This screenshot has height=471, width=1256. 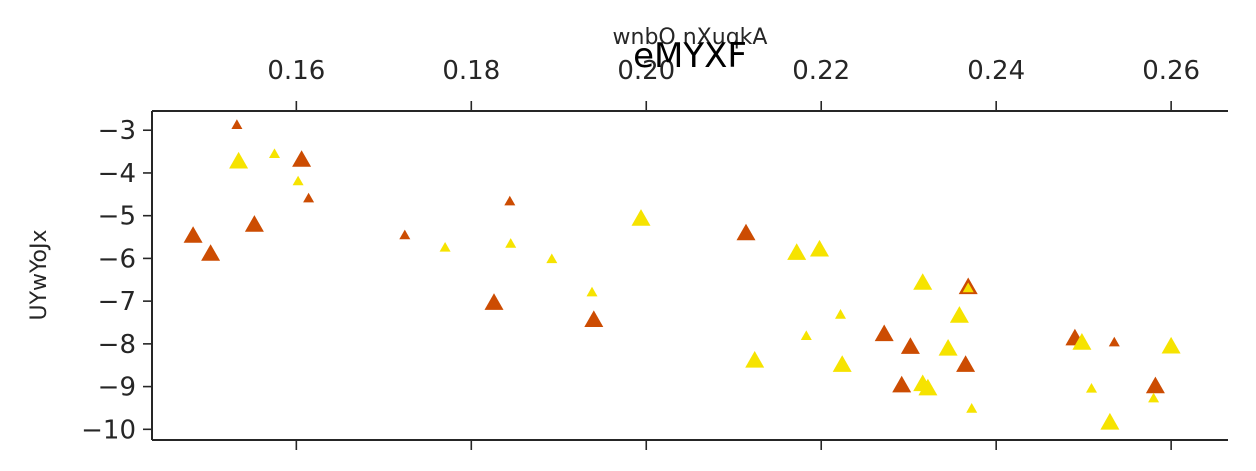 What do you see at coordinates (108, 430) in the screenshot?
I see `y-tick-label: −10` at bounding box center [108, 430].